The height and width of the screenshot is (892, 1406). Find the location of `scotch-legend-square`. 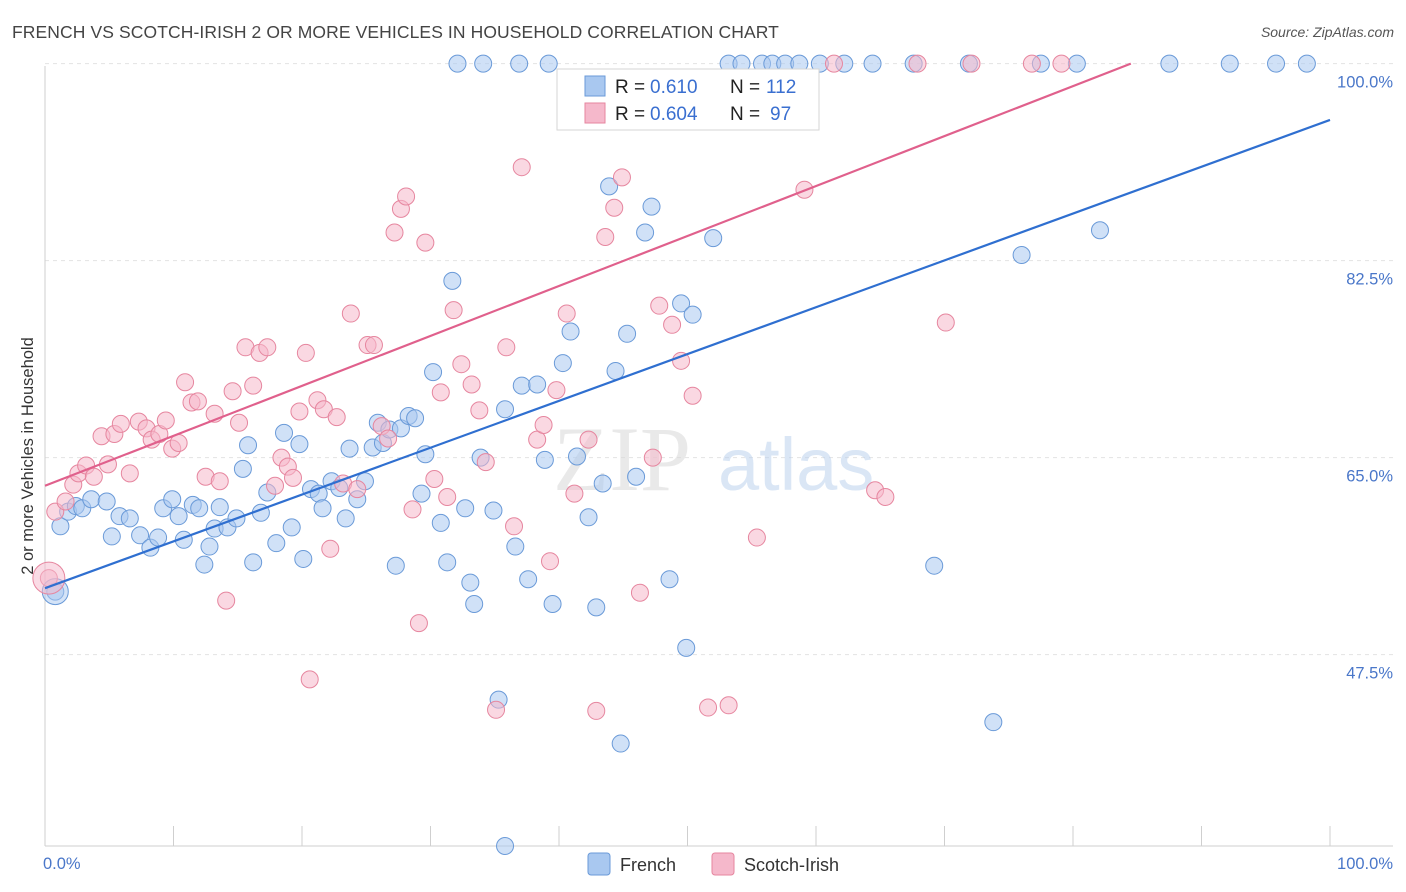

scotch-legend-square is located at coordinates (723, 864).